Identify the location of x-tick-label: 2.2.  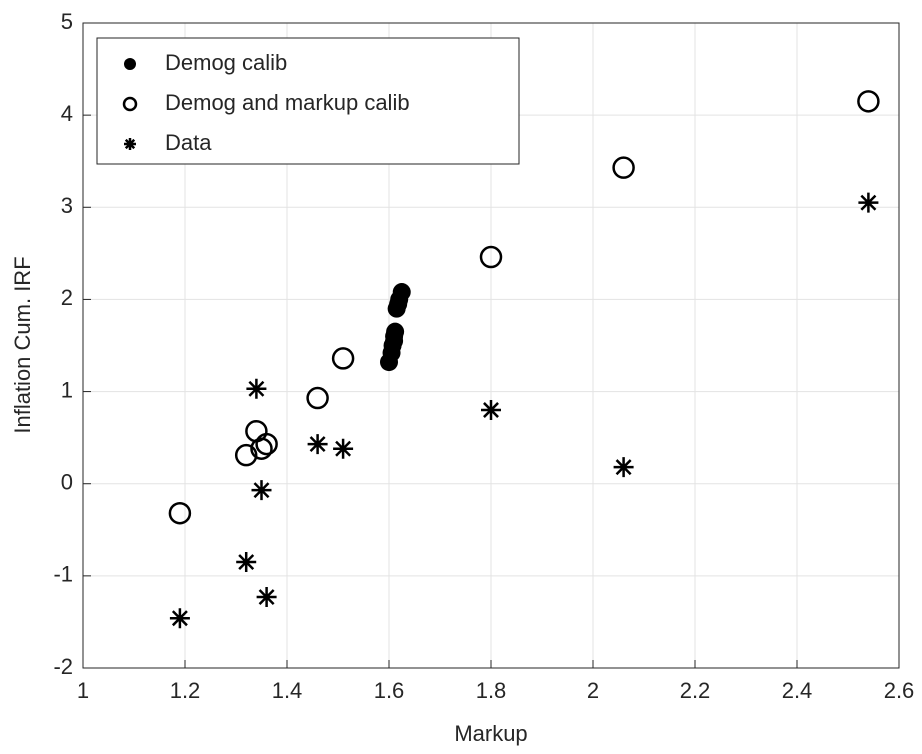
(695, 690).